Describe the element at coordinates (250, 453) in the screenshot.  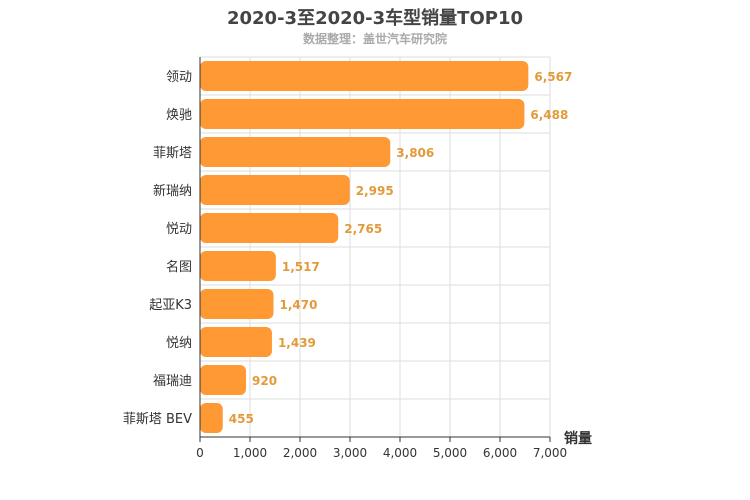
I see `x-tick-label: 1,000` at that location.